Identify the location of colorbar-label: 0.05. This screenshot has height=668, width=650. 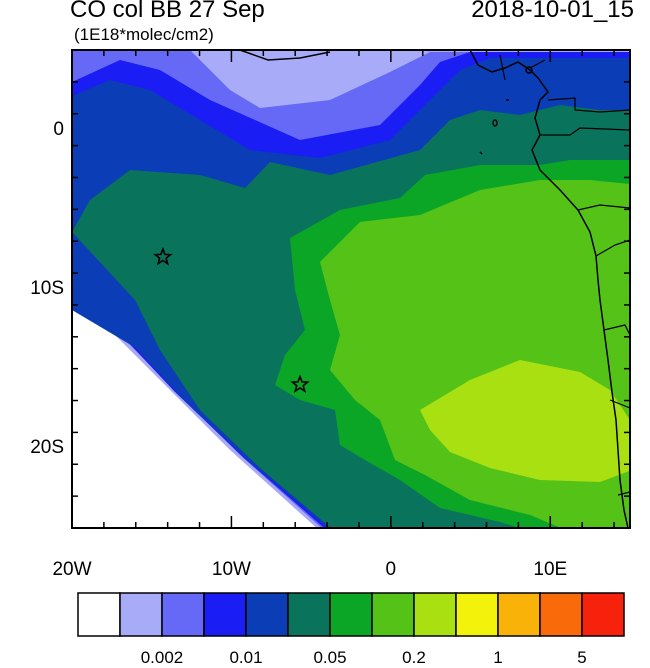
(330, 657).